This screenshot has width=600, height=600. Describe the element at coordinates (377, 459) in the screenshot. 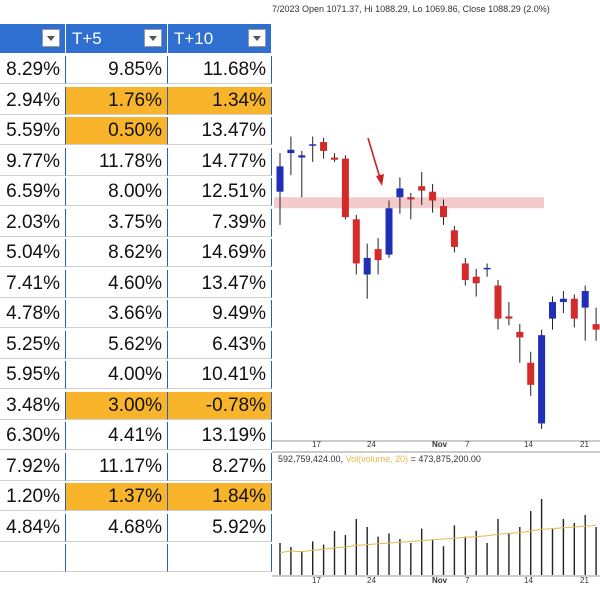

I see `volume-ma-label: Vol(volume, 20)` at that location.